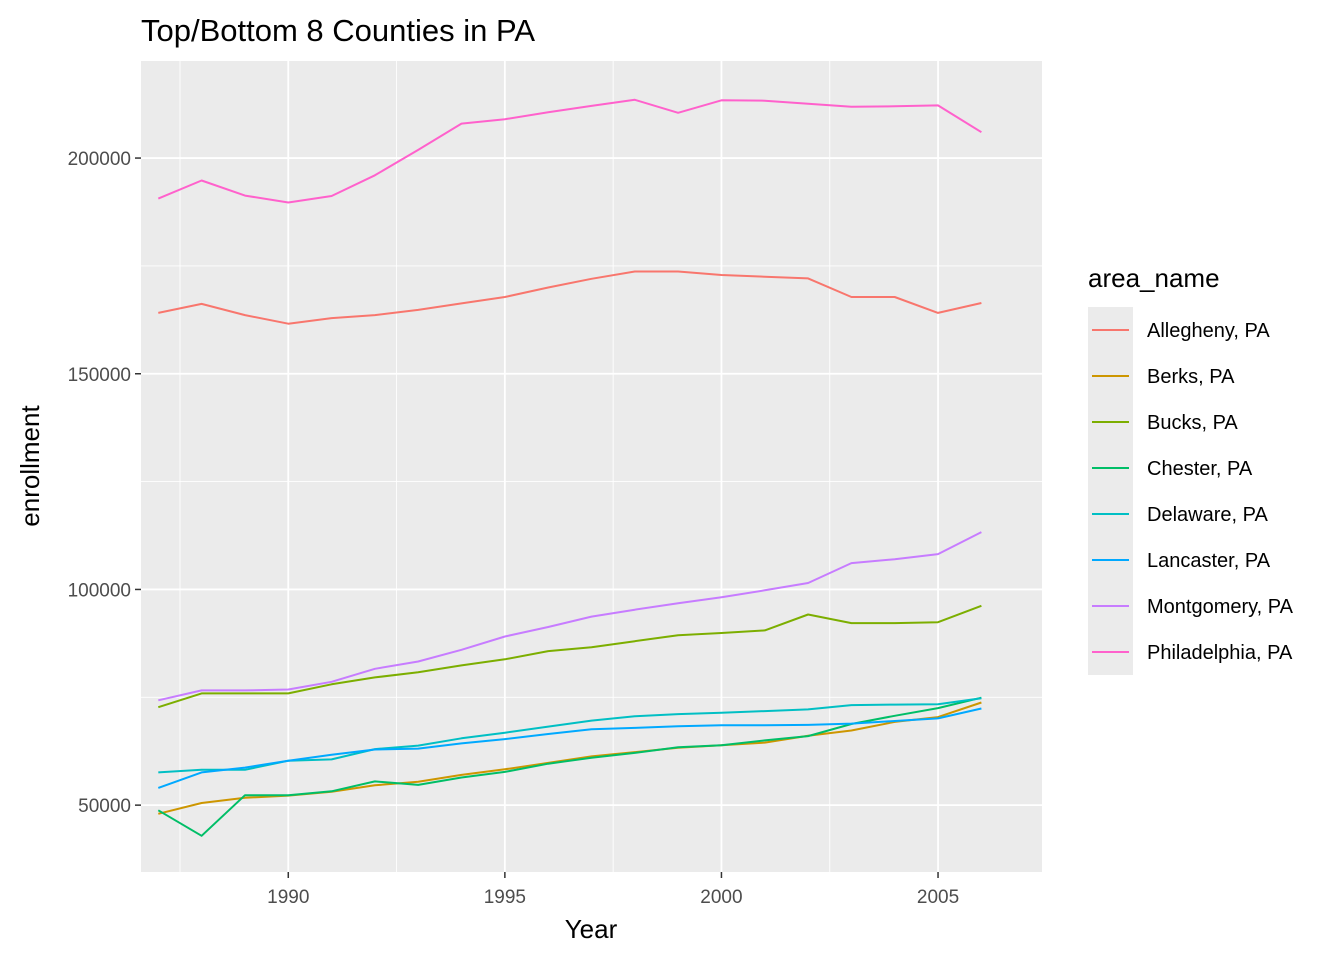 The image size is (1344, 960). What do you see at coordinates (338, 30) in the screenshot?
I see `chart-title: Top/Bottom 8 Counties in PA` at bounding box center [338, 30].